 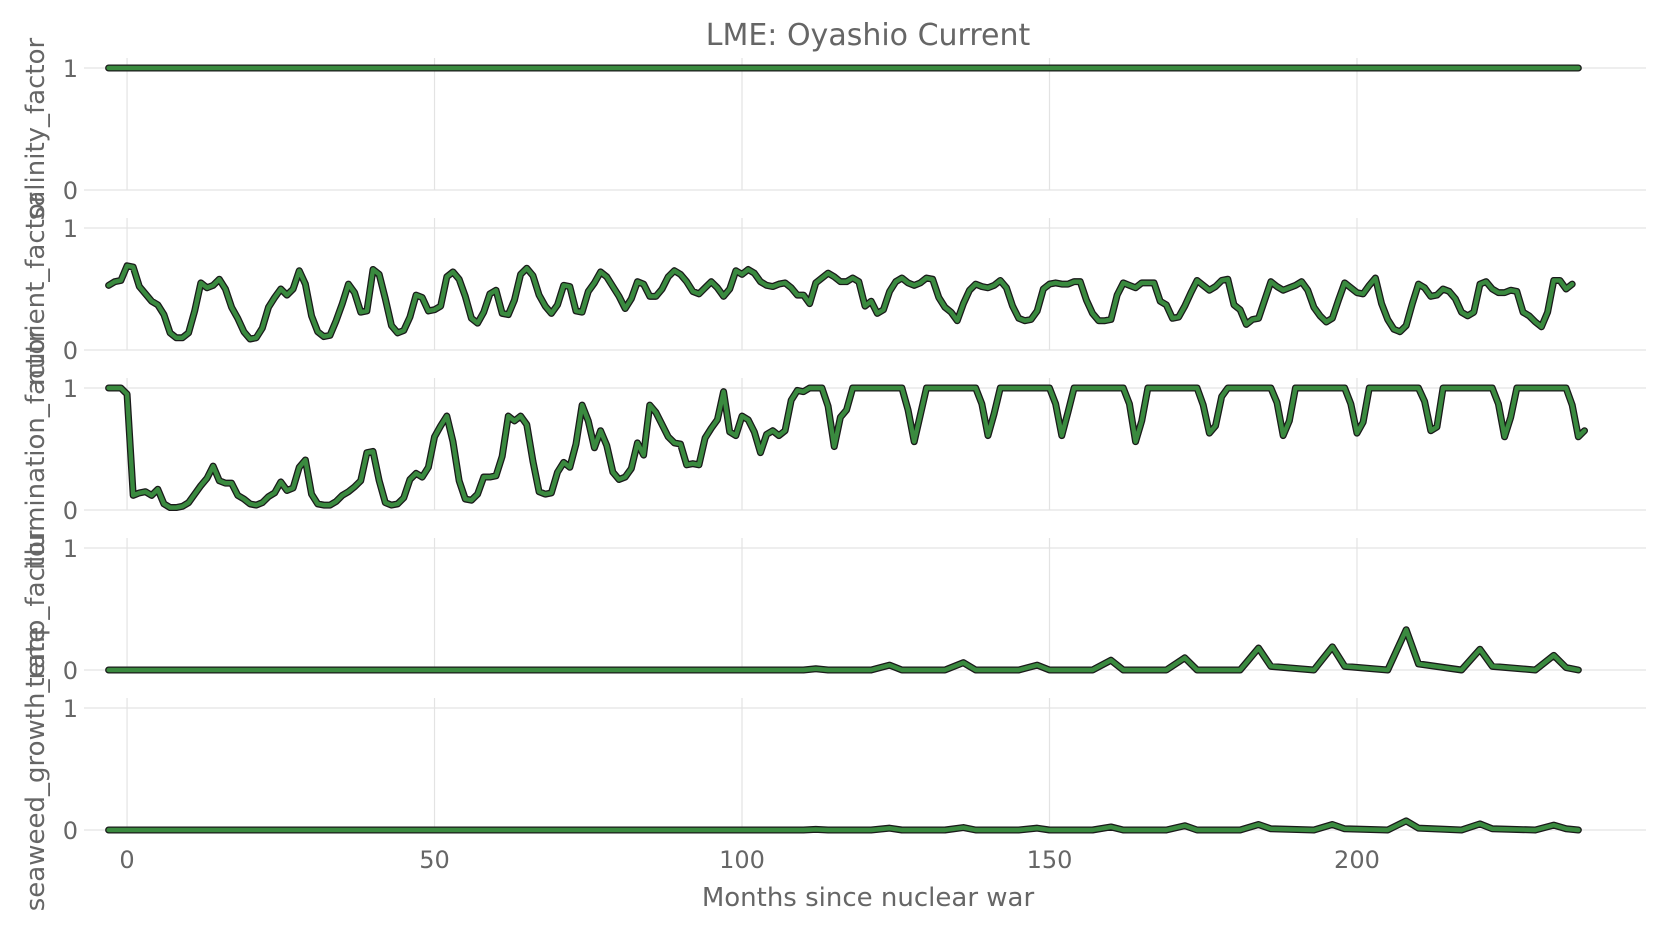 What do you see at coordinates (1050, 860) in the screenshot?
I see `x-tick-label: 150` at bounding box center [1050, 860].